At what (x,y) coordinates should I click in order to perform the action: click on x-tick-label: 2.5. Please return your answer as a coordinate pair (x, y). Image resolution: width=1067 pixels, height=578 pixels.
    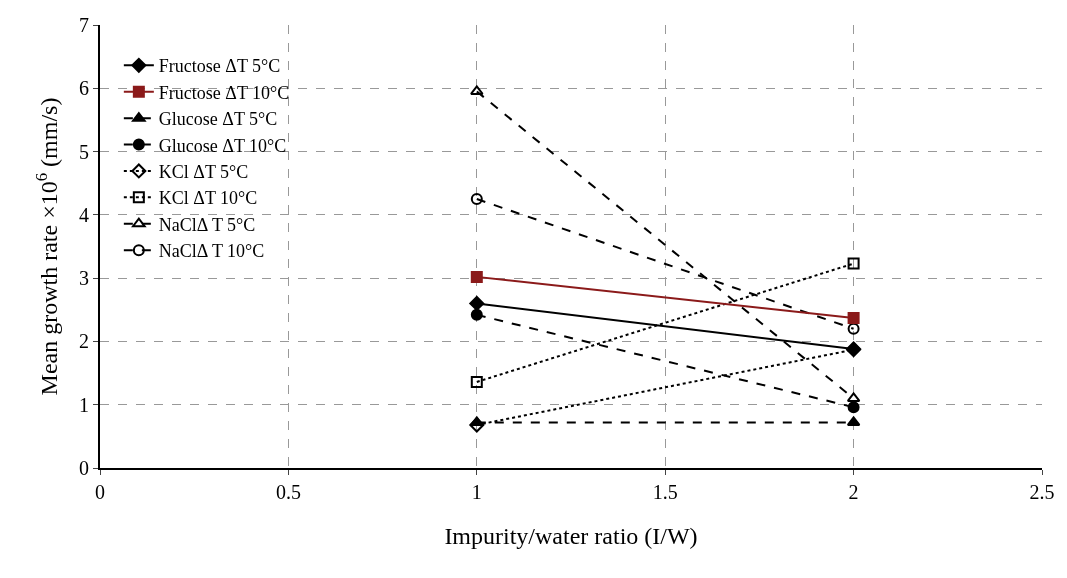
    Looking at the image, I should click on (1042, 492).